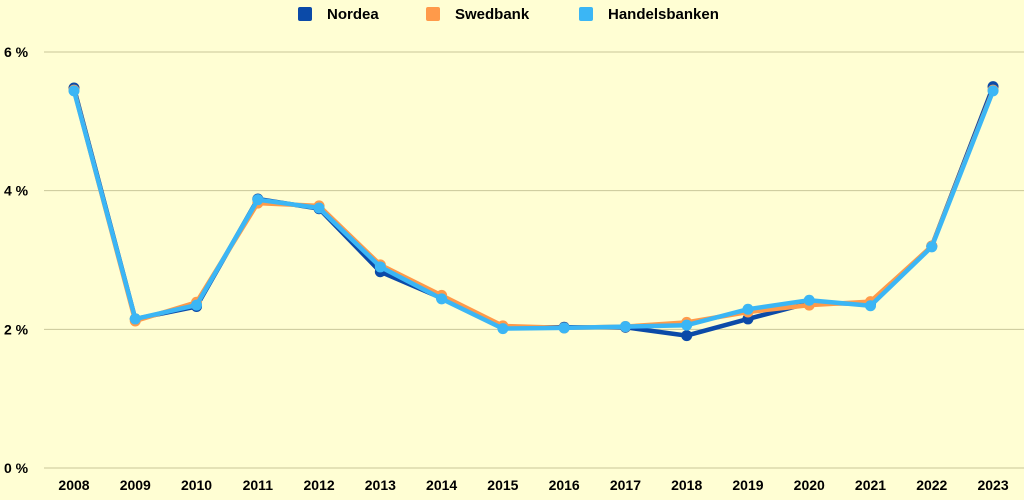 The height and width of the screenshot is (500, 1024). I want to click on x-tick-label: 2019, so click(747, 485).